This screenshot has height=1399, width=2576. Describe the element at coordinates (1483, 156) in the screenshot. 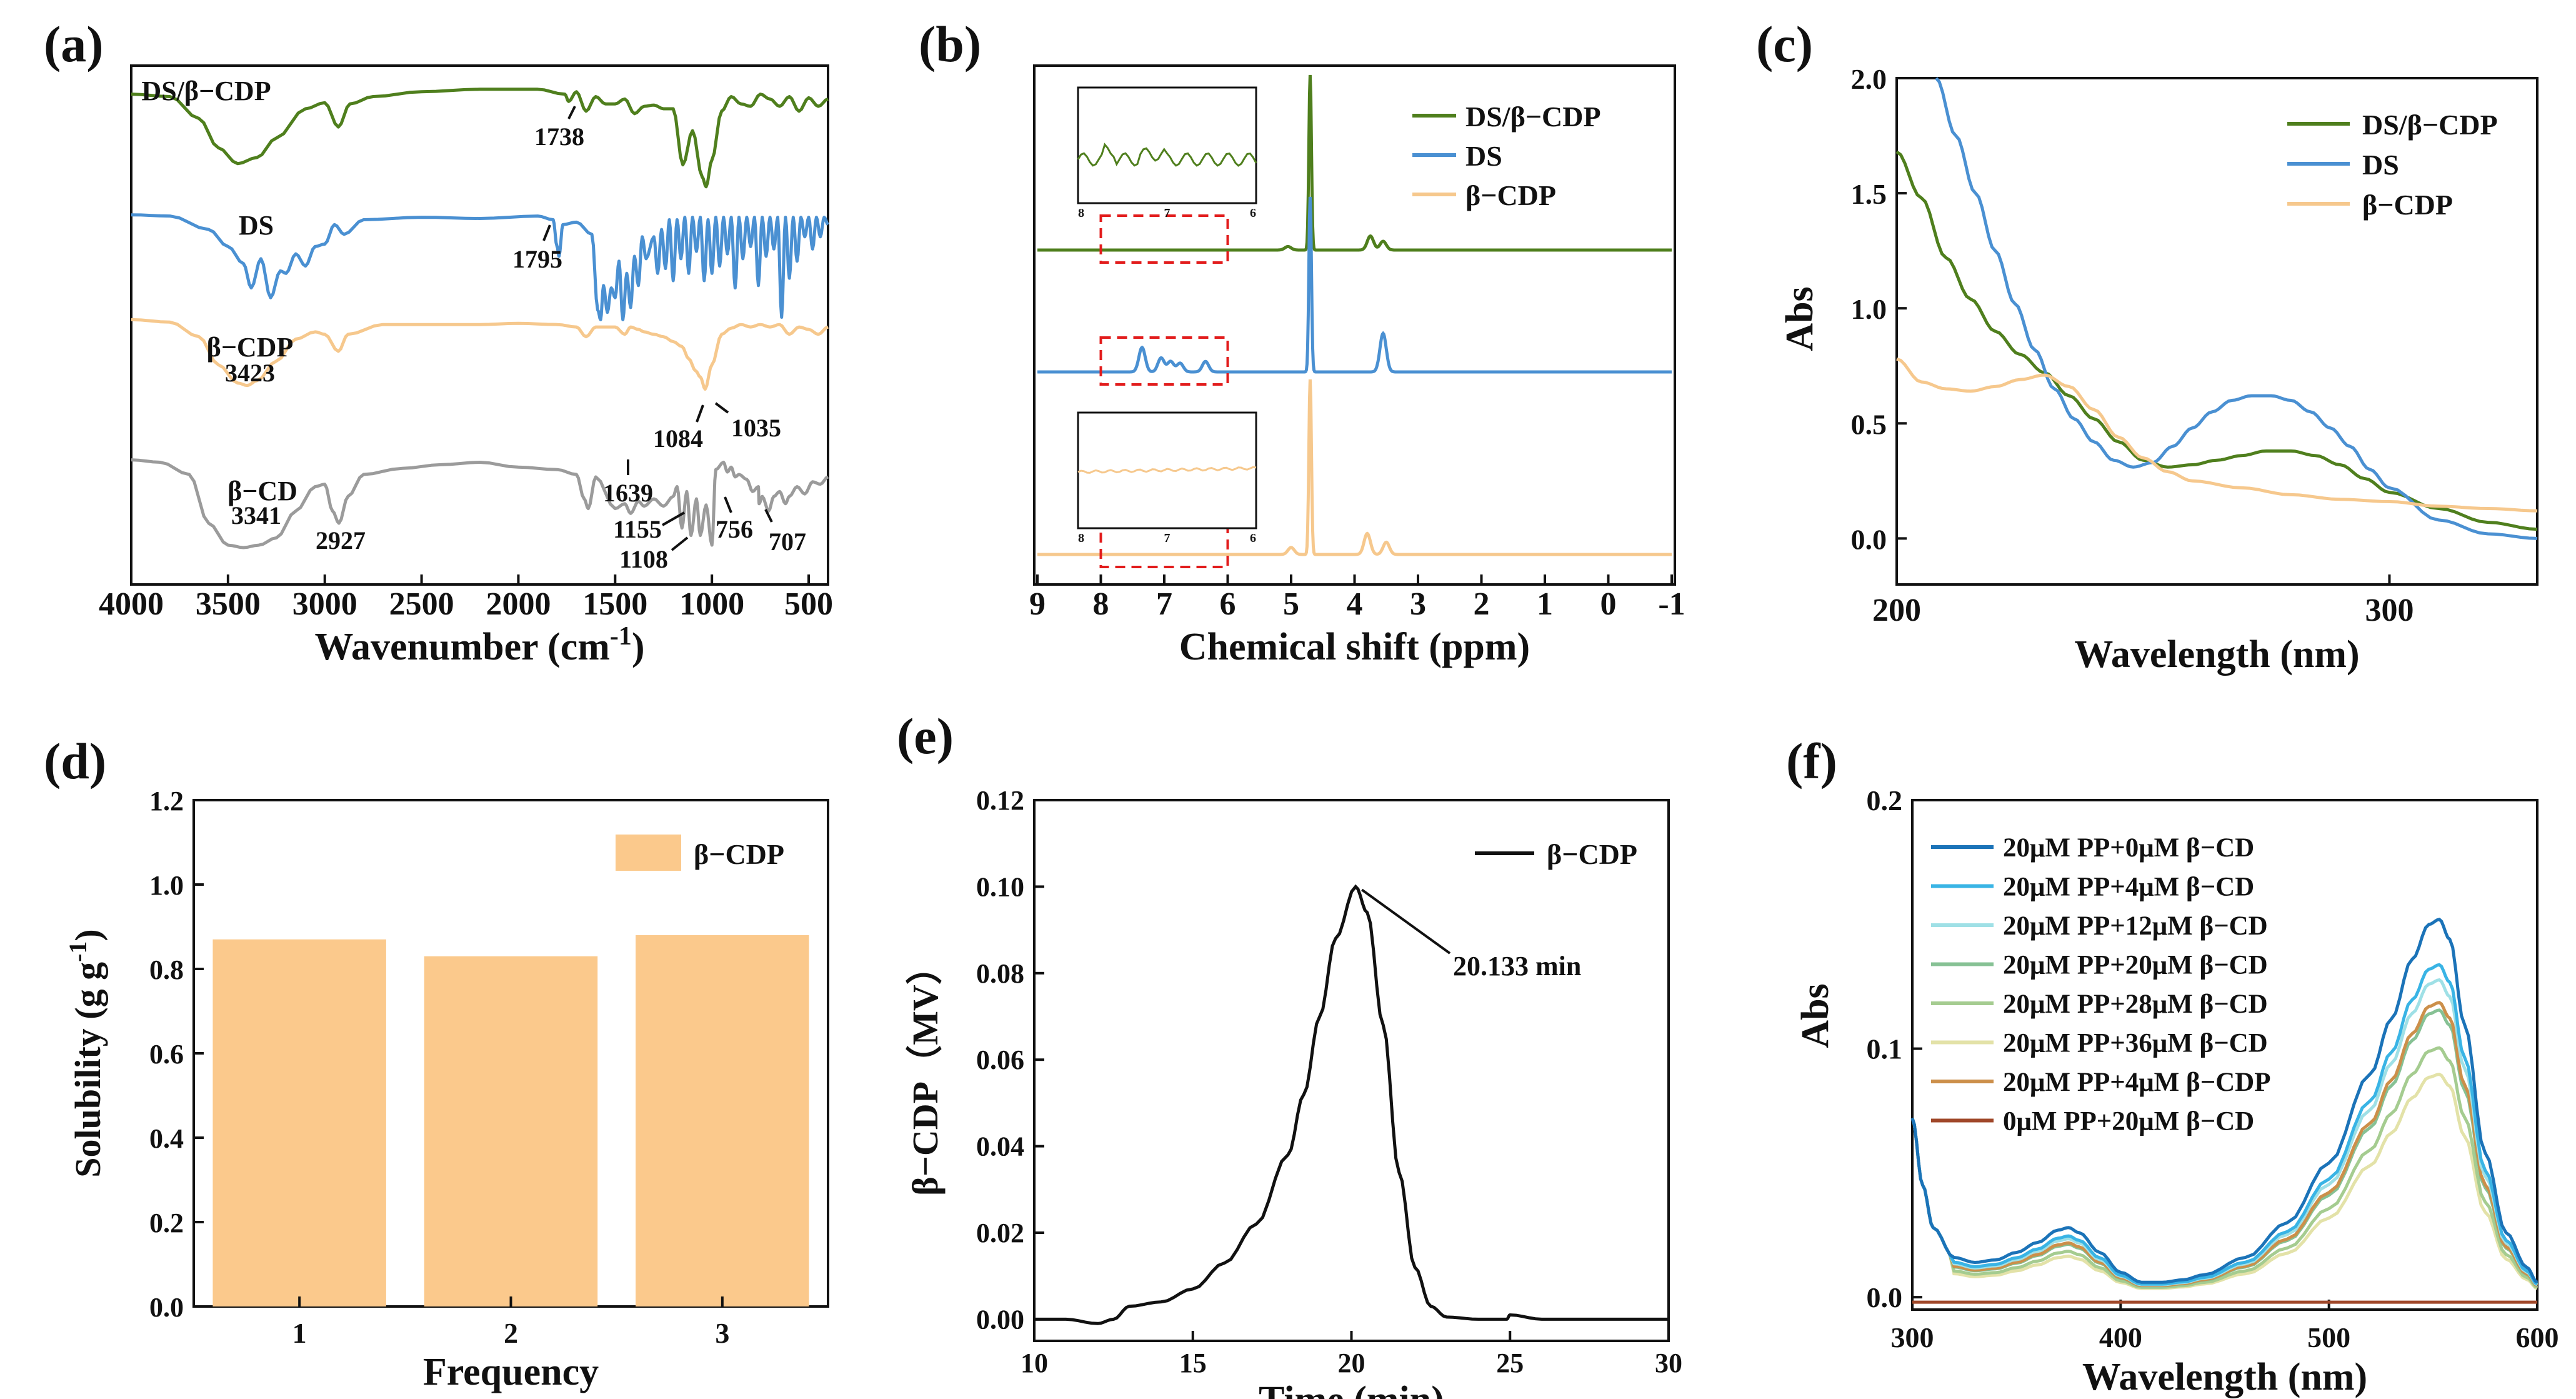

I see `legend-label: DS` at that location.